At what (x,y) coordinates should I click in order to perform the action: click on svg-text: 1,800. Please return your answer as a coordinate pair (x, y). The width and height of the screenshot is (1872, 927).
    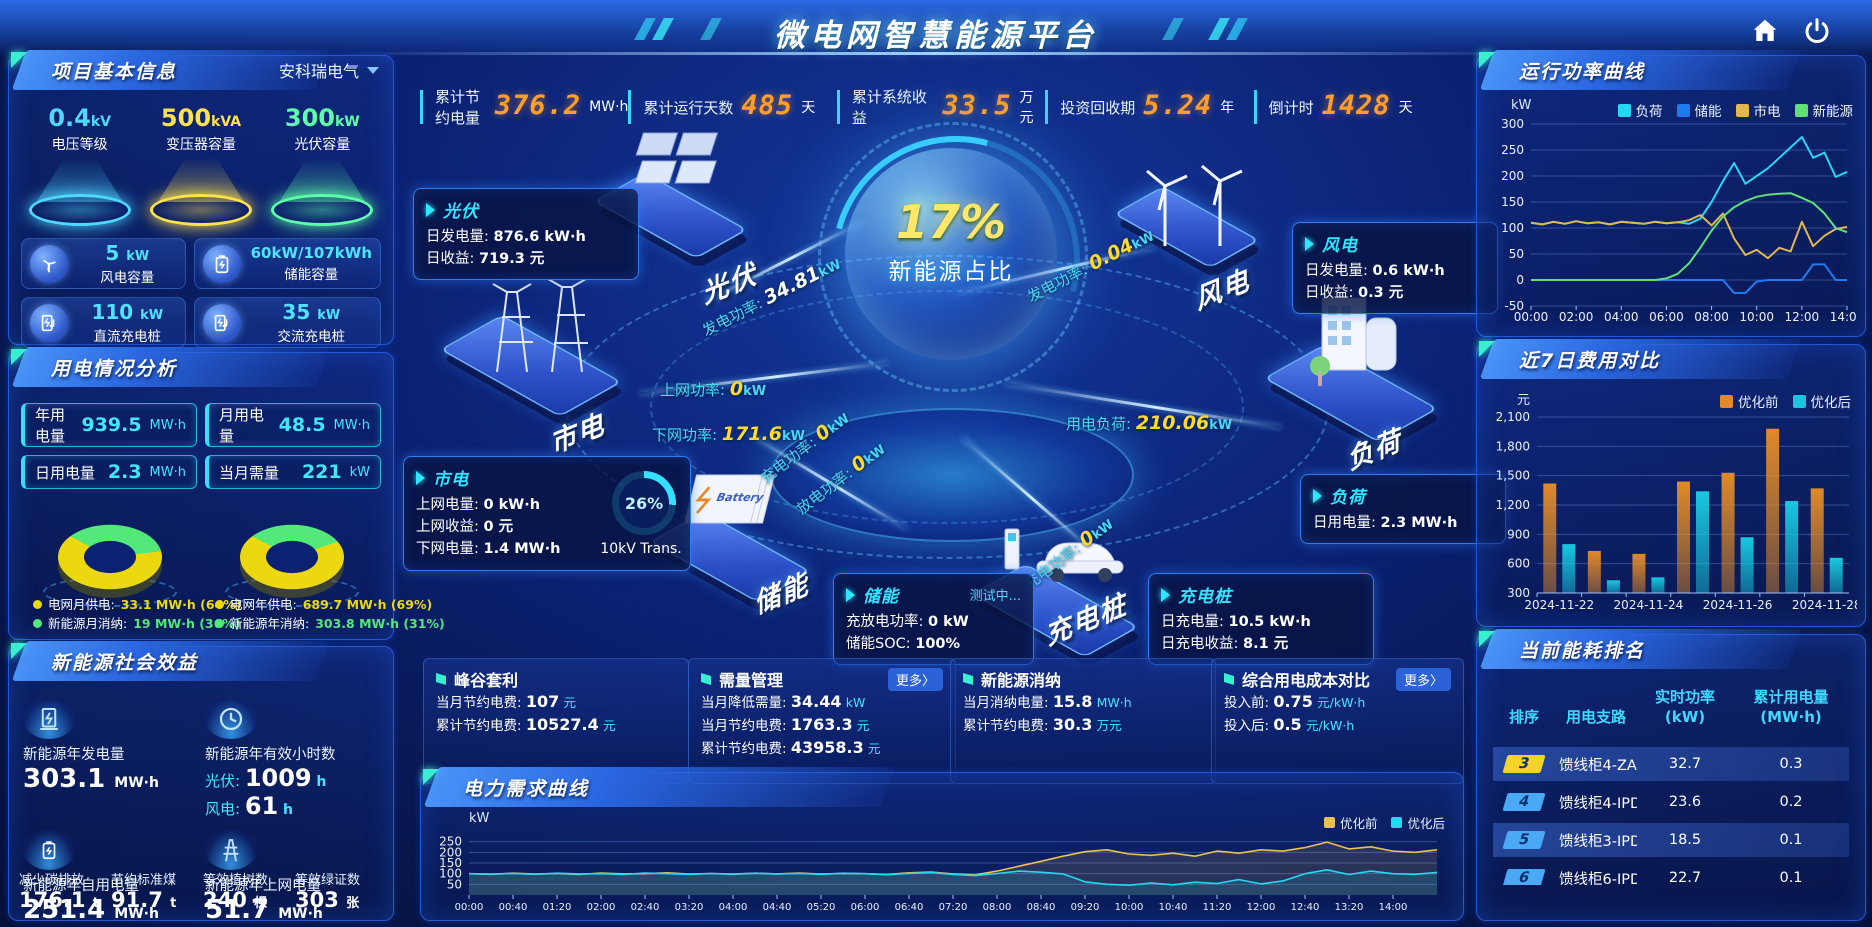
    Looking at the image, I should click on (1513, 446).